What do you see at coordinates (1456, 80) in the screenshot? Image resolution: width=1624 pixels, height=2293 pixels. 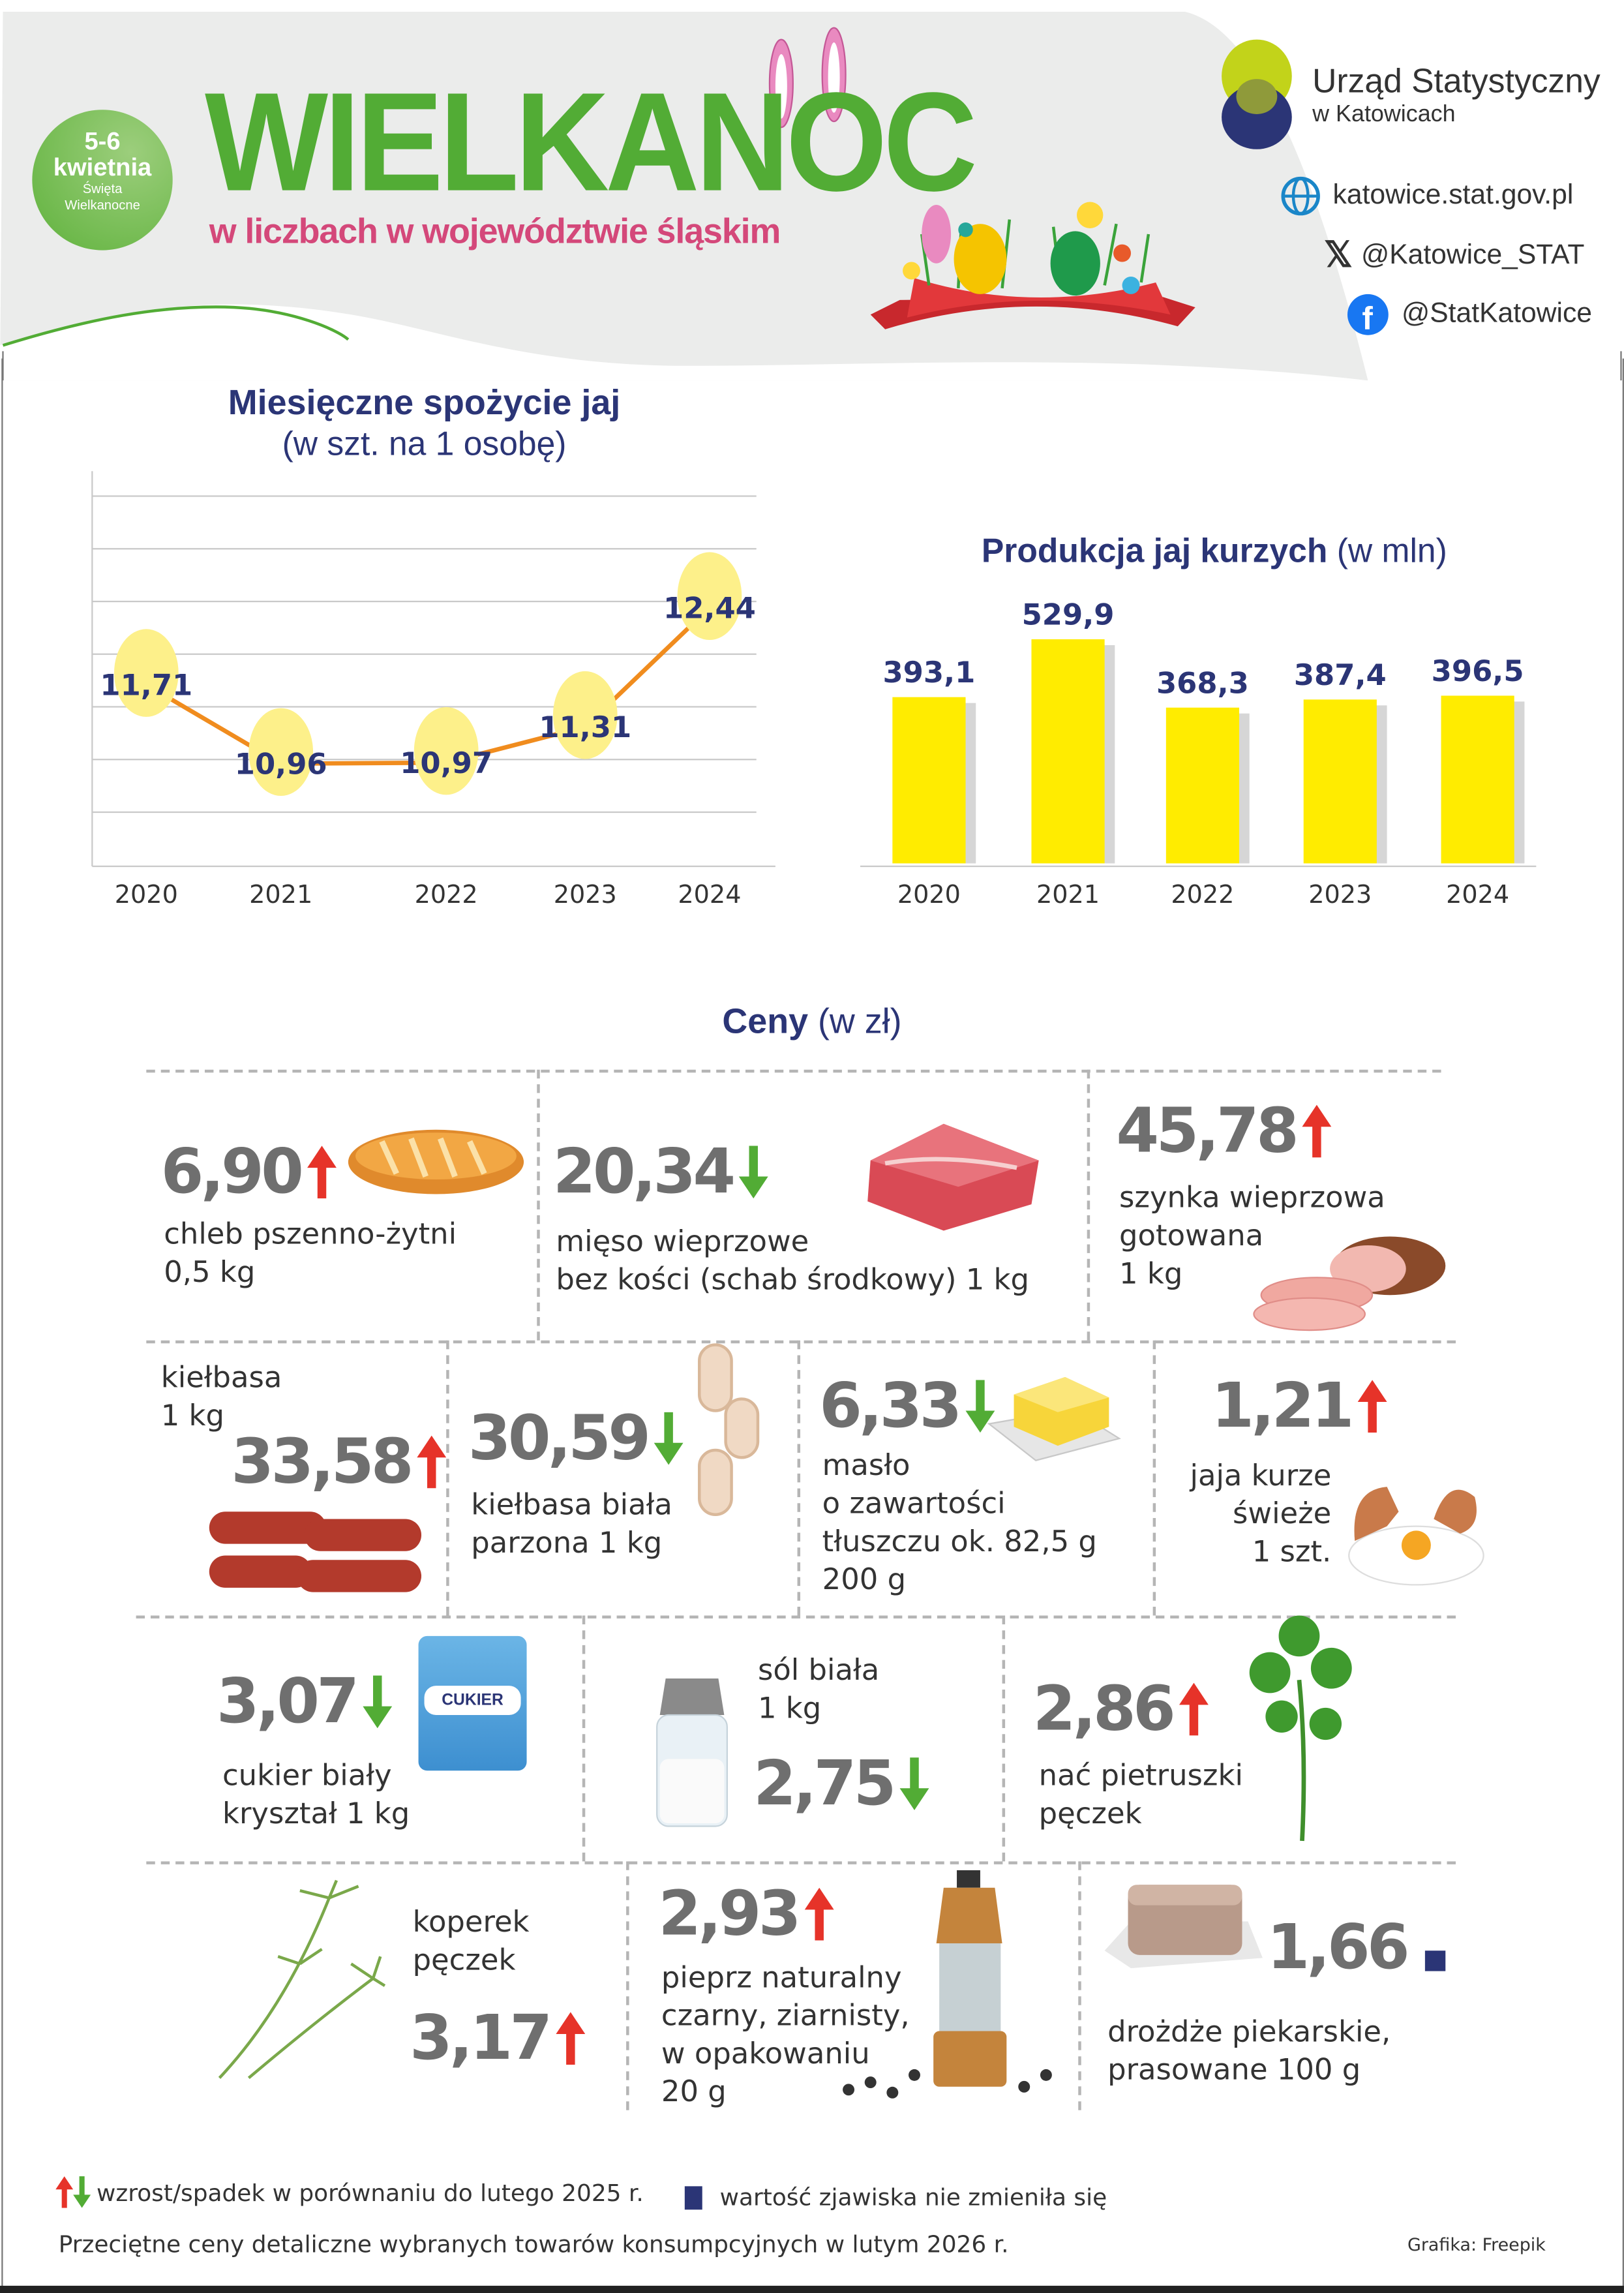 I see `org-name: Urząd Statystyczny` at bounding box center [1456, 80].